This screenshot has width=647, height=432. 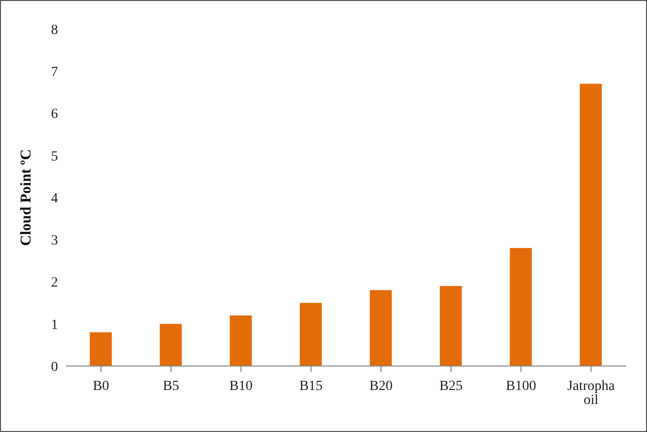 What do you see at coordinates (54, 283) in the screenshot?
I see `y-tick-label: 2` at bounding box center [54, 283].